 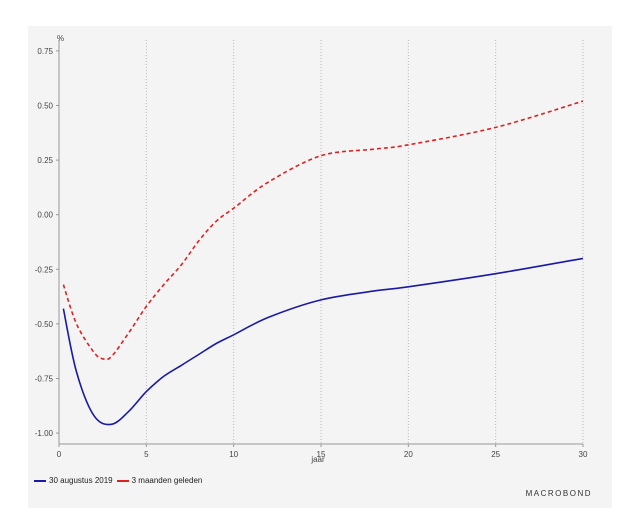 I want to click on legend: 30 augustus 2019 3 maanden geleden, so click(x=120, y=480).